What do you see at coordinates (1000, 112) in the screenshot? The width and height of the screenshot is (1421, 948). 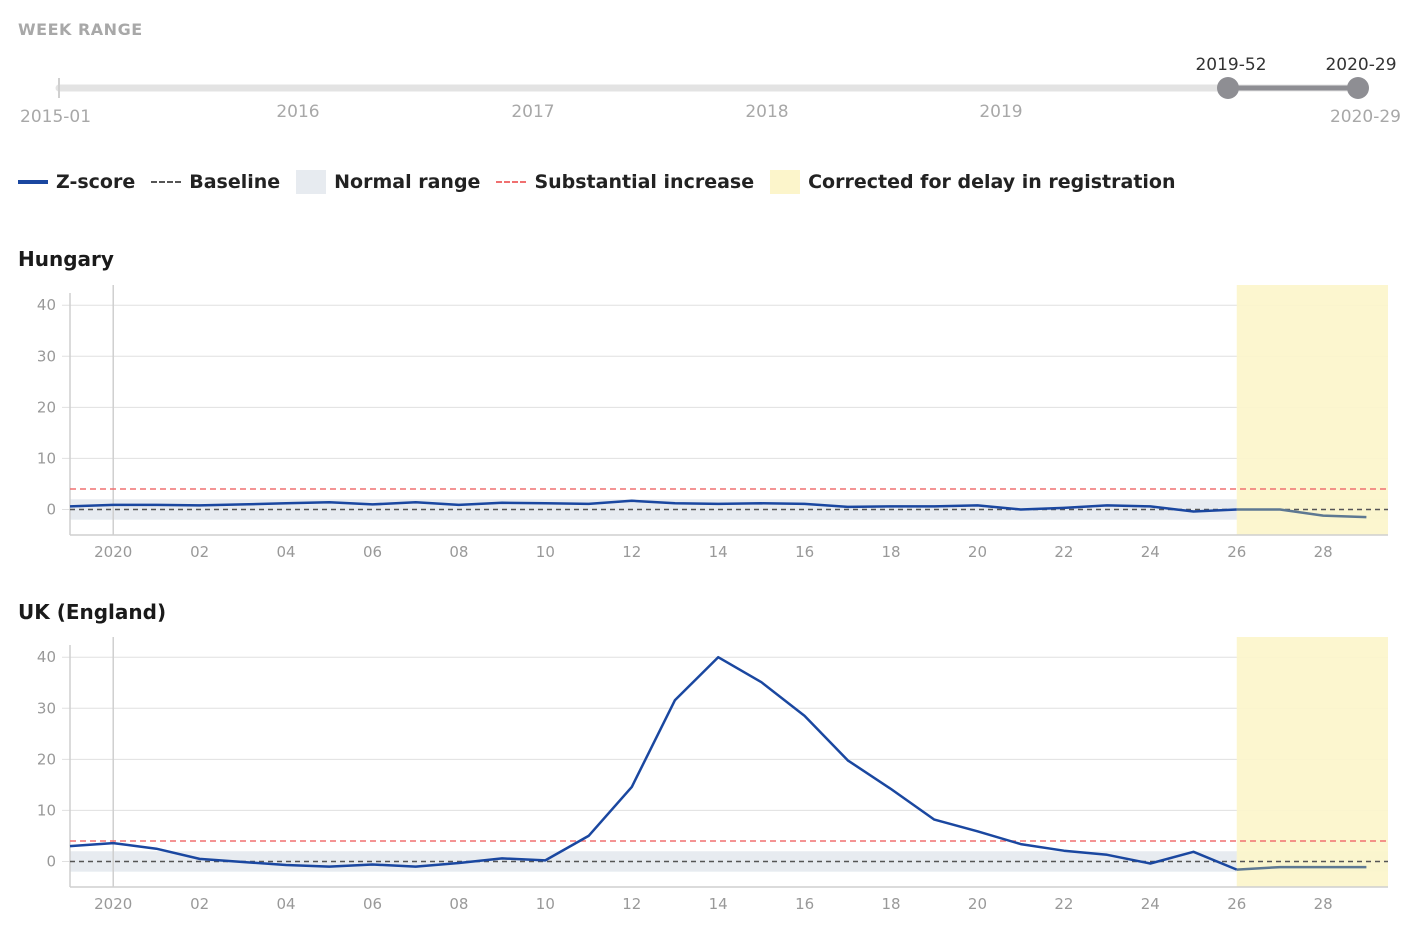 I see `slider-year-tick: 2019` at bounding box center [1000, 112].